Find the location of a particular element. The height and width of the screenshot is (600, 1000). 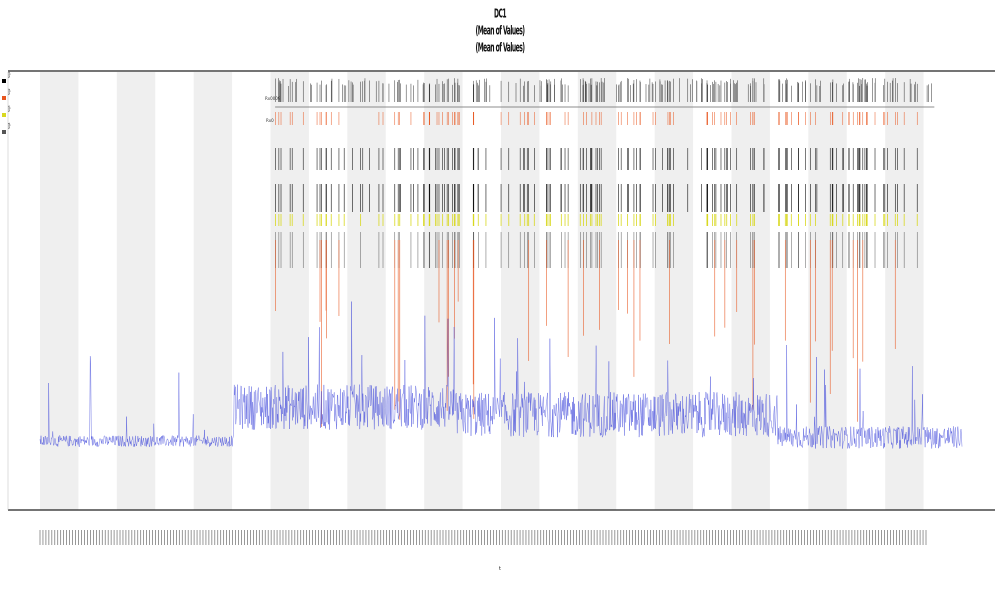

chart-subtitle-2: (Mean of Values) is located at coordinates (500, 48).